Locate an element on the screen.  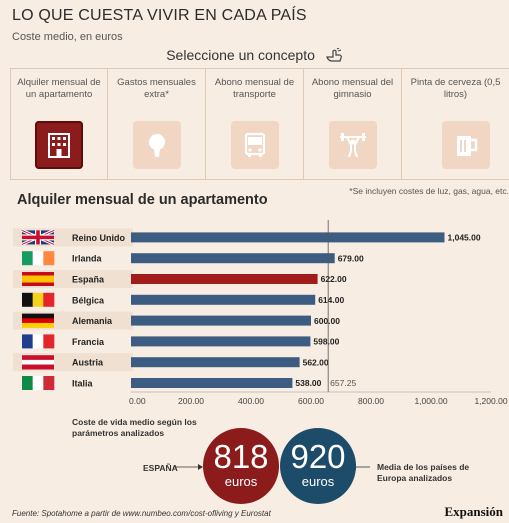
x-tick-label: 1,200.00 is located at coordinates (490, 401).